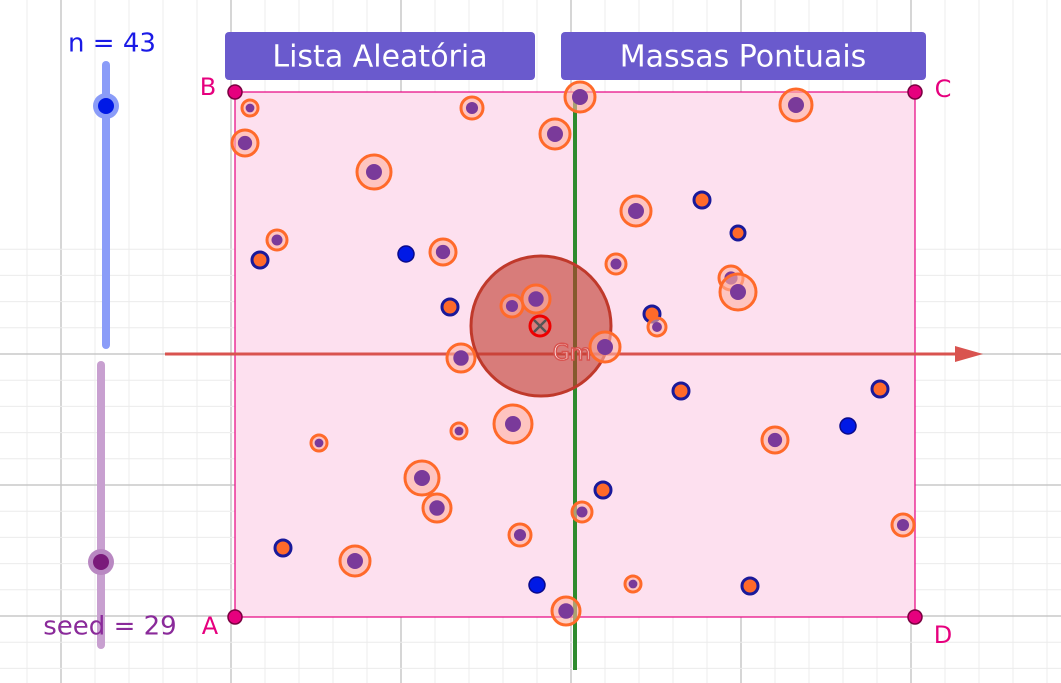 The height and width of the screenshot is (683, 1061). What do you see at coordinates (112, 44) in the screenshot?
I see `n-slider-label: n = 43` at bounding box center [112, 44].